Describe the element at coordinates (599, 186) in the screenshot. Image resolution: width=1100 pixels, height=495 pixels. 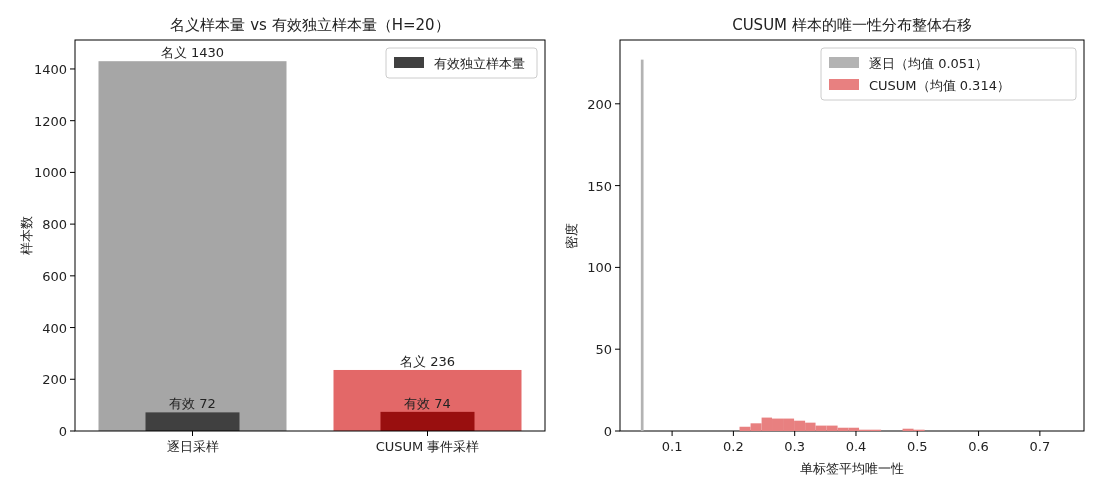
I see `y-tick-label: 150` at that location.